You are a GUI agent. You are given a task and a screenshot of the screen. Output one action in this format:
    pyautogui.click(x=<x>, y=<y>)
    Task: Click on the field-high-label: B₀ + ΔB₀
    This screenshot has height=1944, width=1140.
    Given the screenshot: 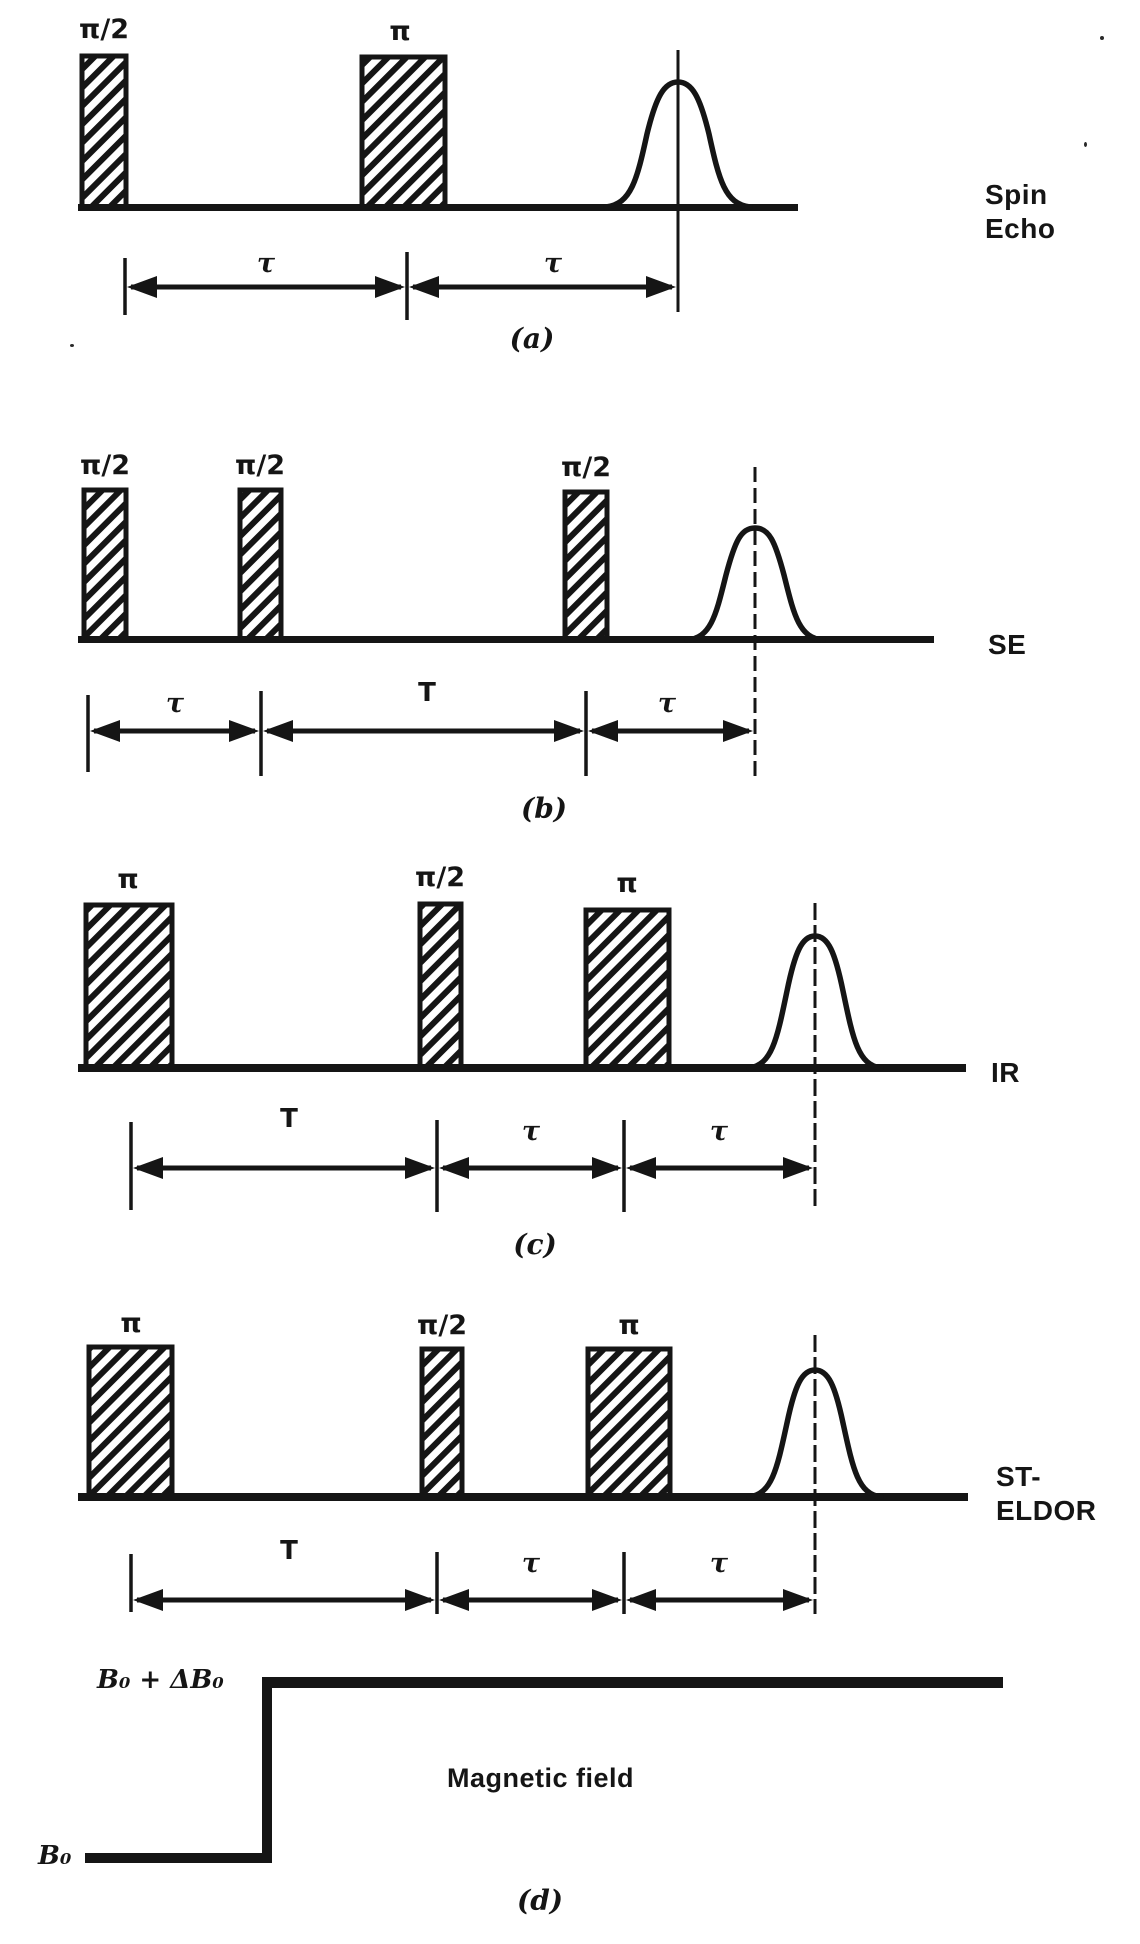 What is the action you would take?
    pyautogui.click(x=160, y=1680)
    